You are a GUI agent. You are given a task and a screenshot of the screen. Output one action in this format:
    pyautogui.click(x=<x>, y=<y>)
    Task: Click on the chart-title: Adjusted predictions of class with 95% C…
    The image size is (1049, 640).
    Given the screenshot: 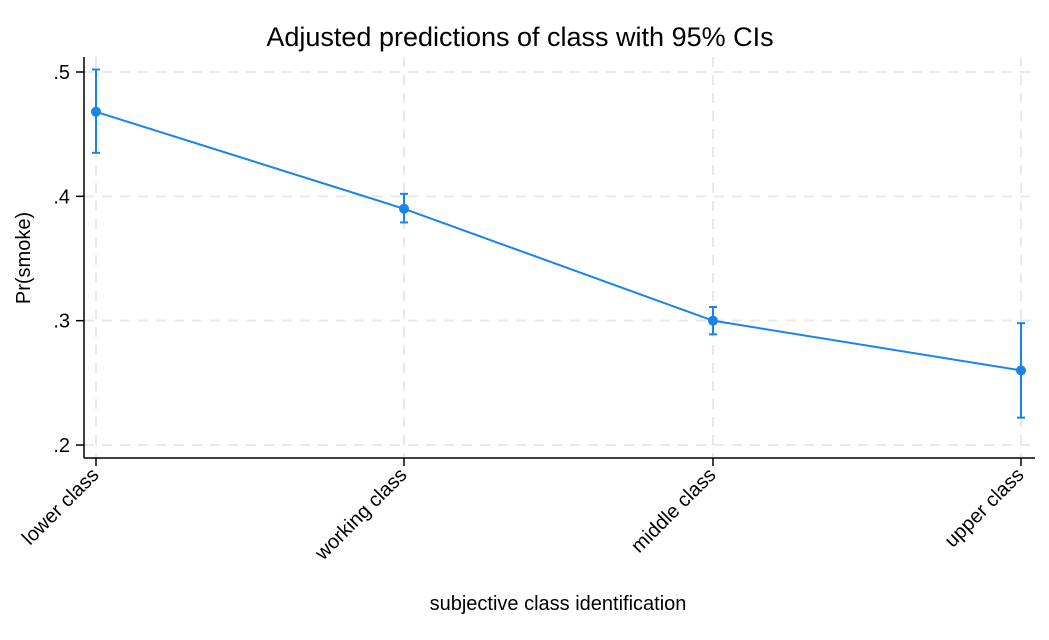 What is the action you would take?
    pyautogui.click(x=519, y=37)
    